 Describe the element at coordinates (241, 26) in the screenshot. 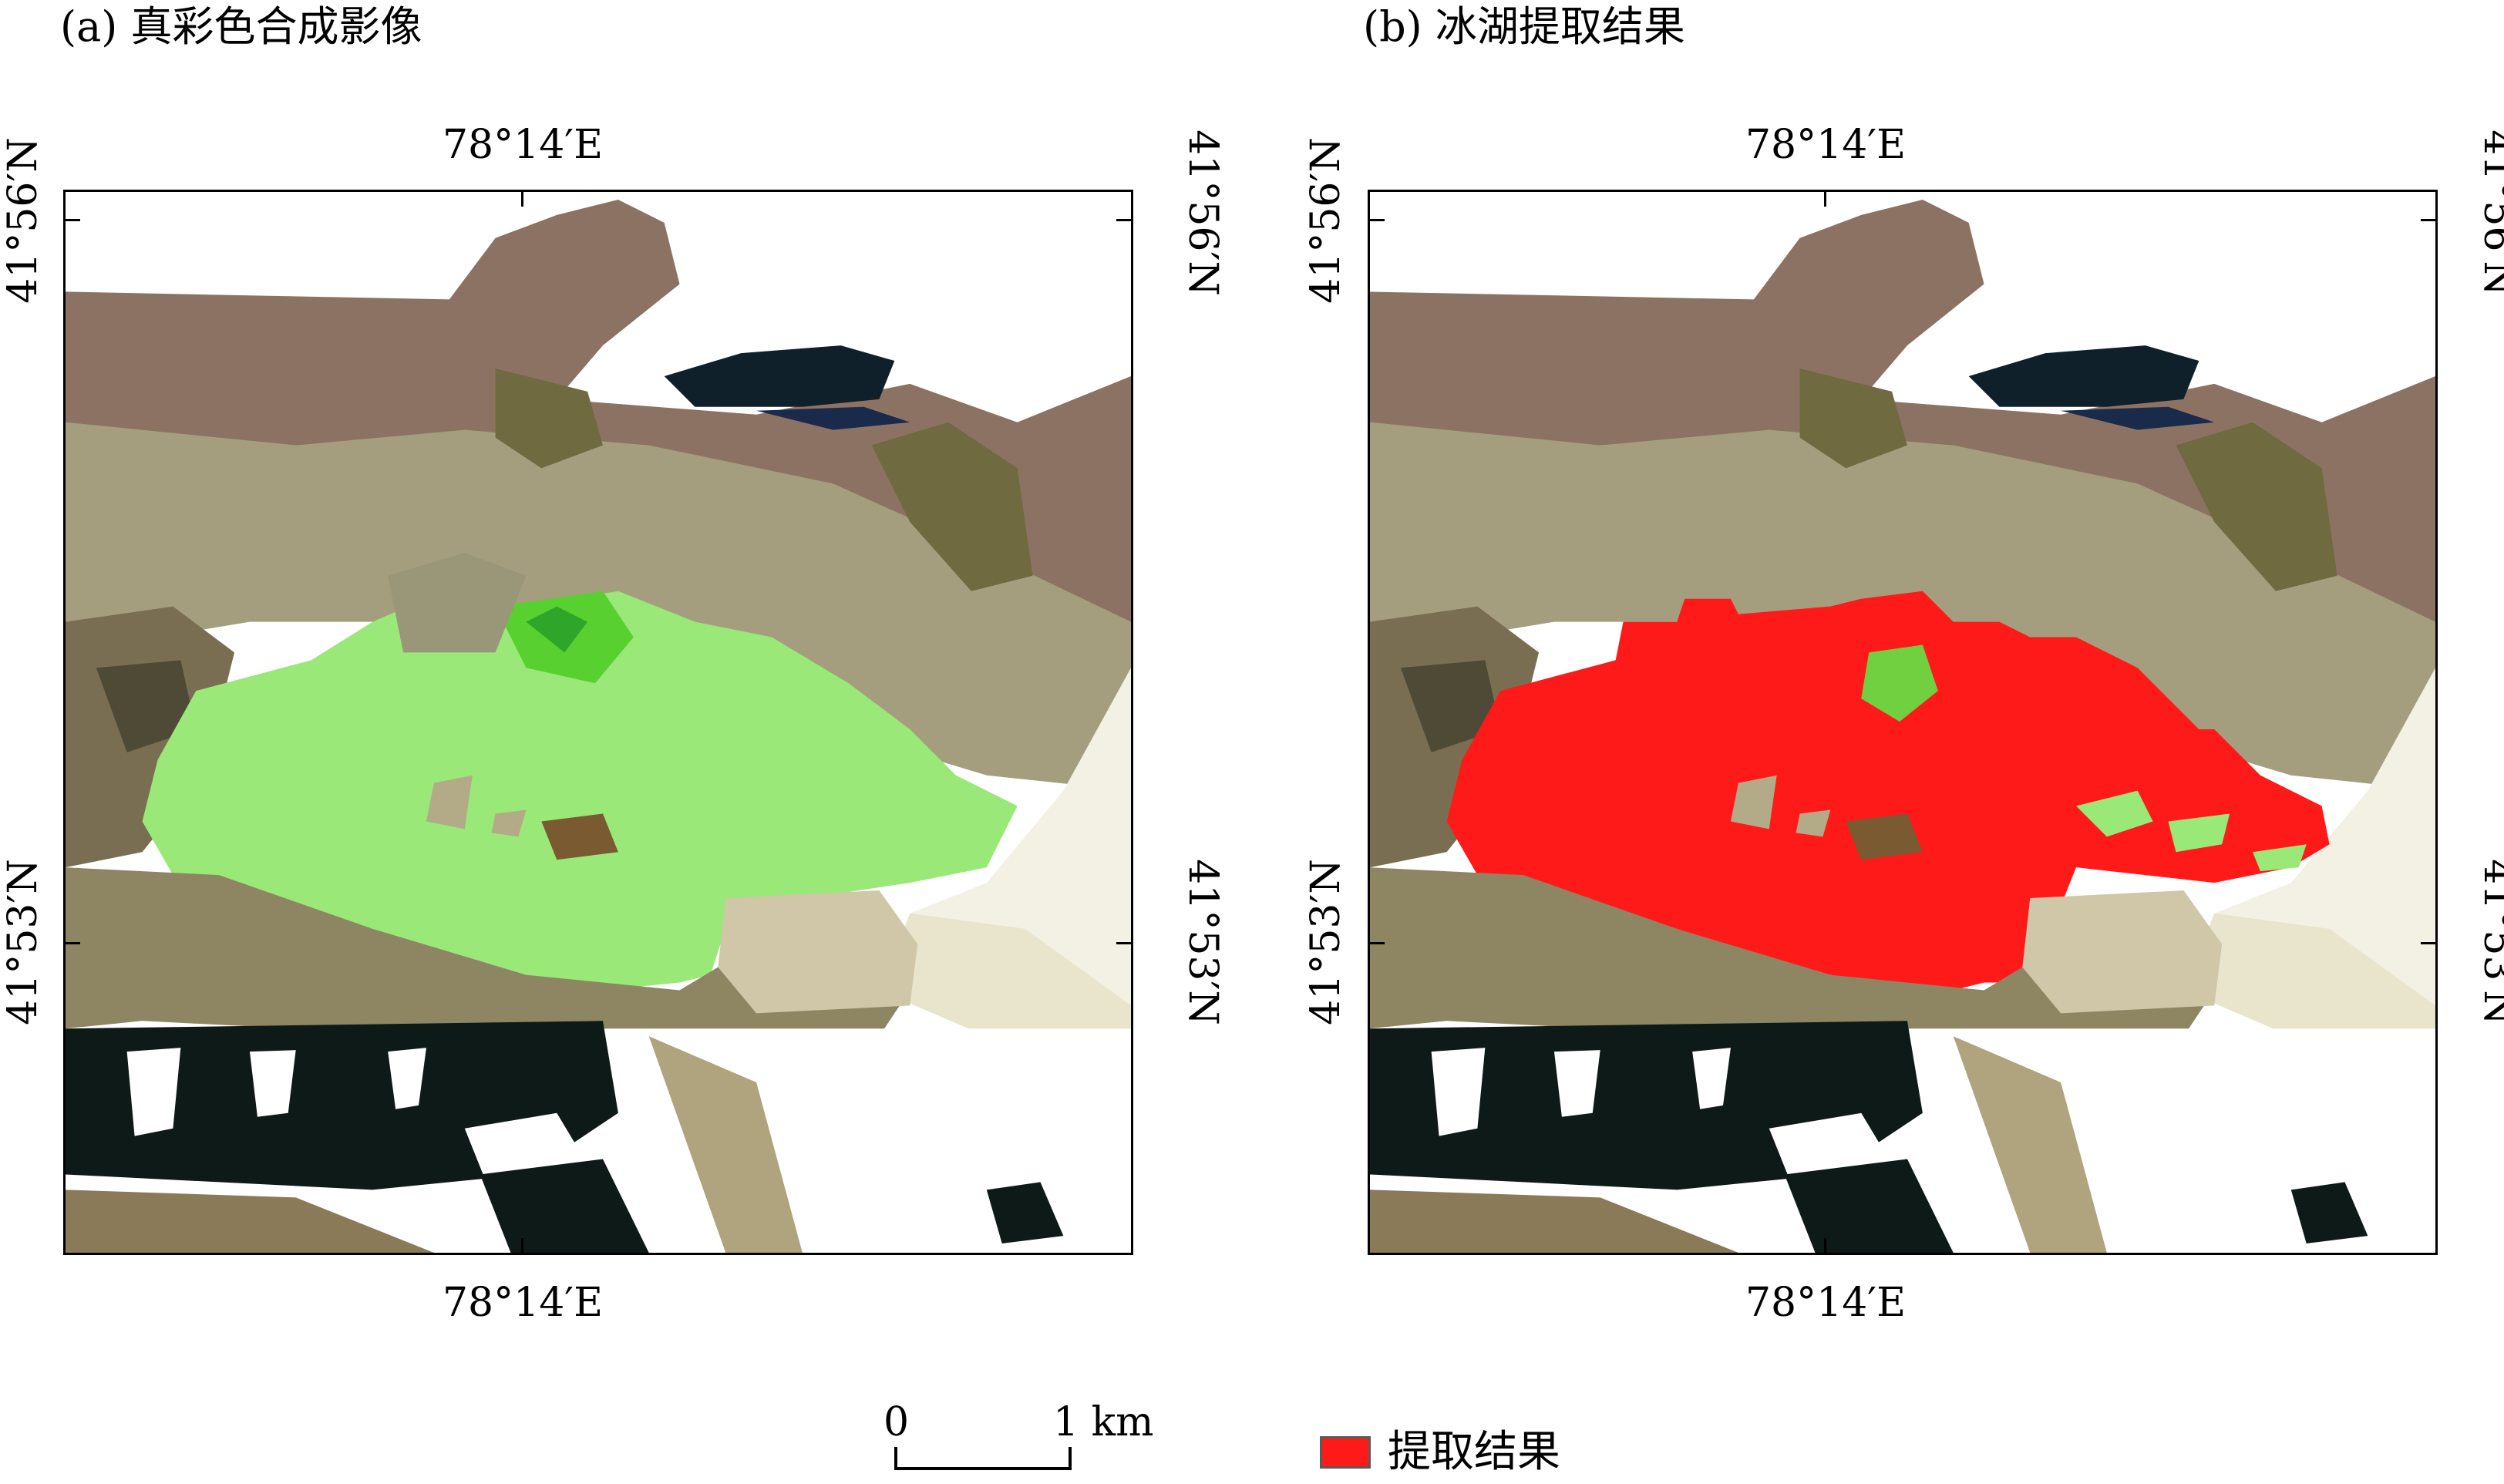

I see `panel-a-title: (a) 真彩色合成影像` at that location.